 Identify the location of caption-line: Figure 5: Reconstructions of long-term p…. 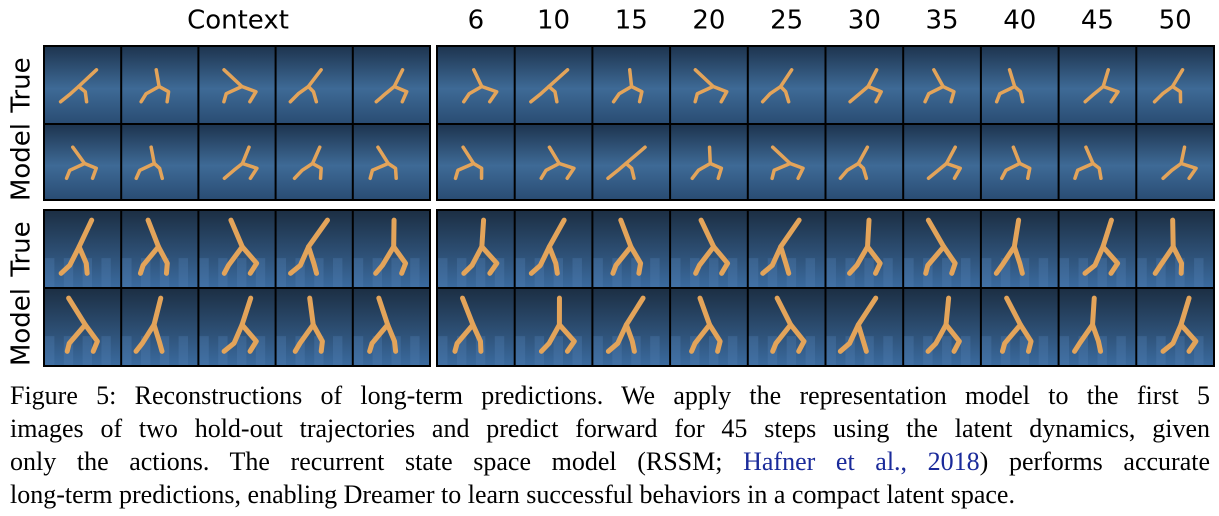
(610, 395).